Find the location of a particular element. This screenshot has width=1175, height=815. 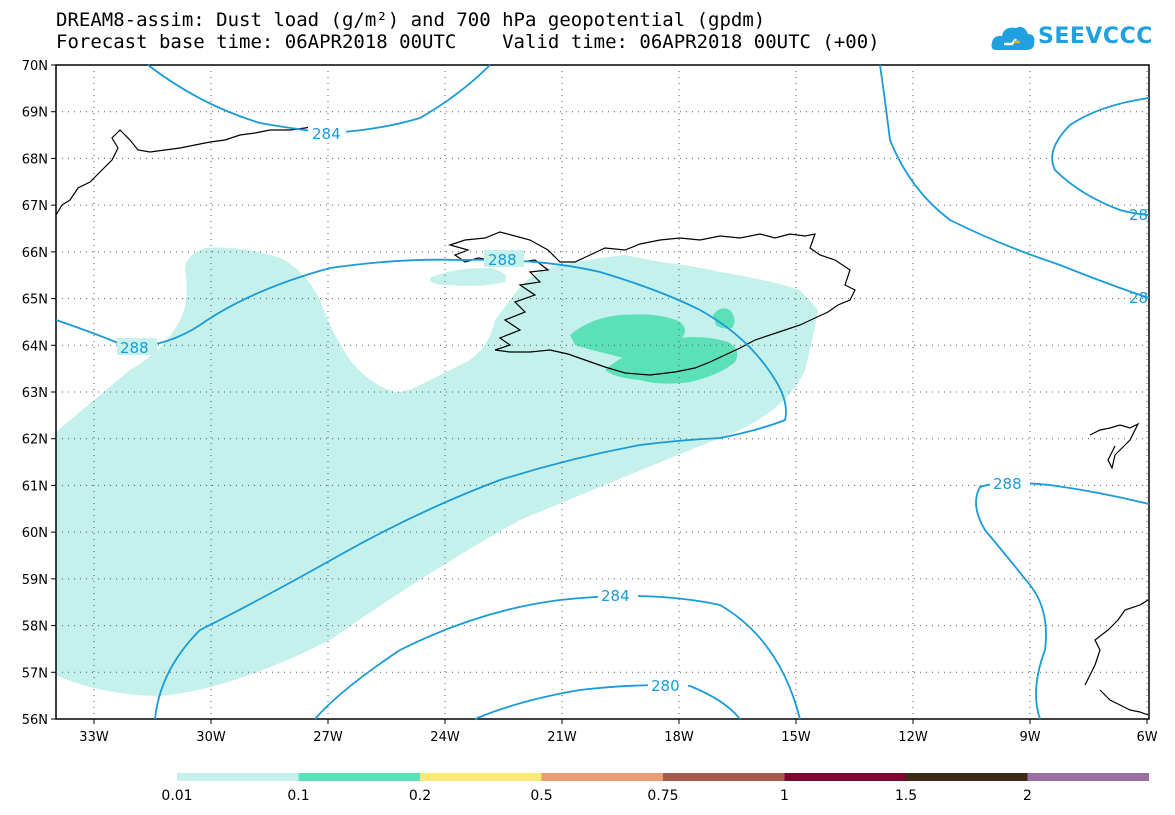

contour-east-closed is located at coordinates (1100, 156).